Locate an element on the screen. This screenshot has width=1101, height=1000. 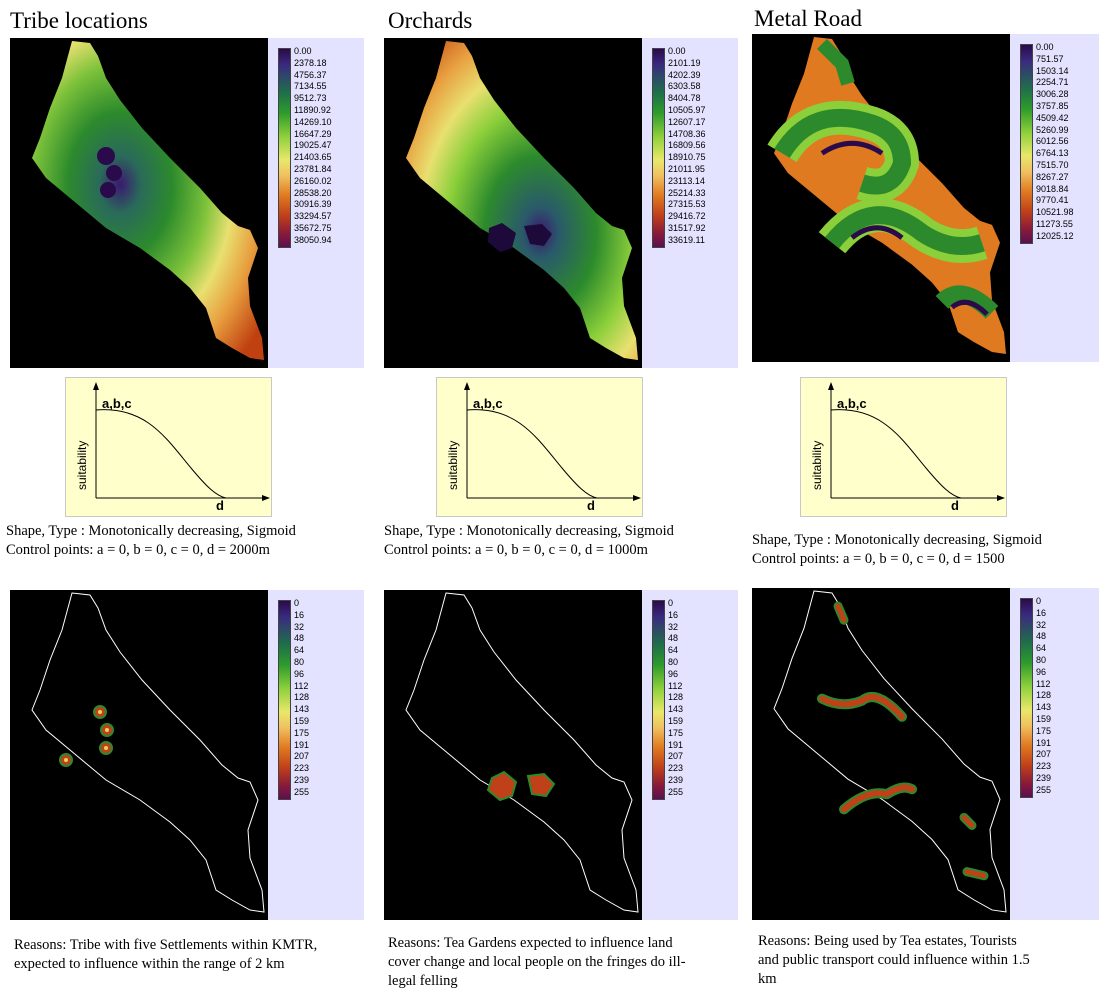
legend-label: 1503.14 is located at coordinates (1052, 70).